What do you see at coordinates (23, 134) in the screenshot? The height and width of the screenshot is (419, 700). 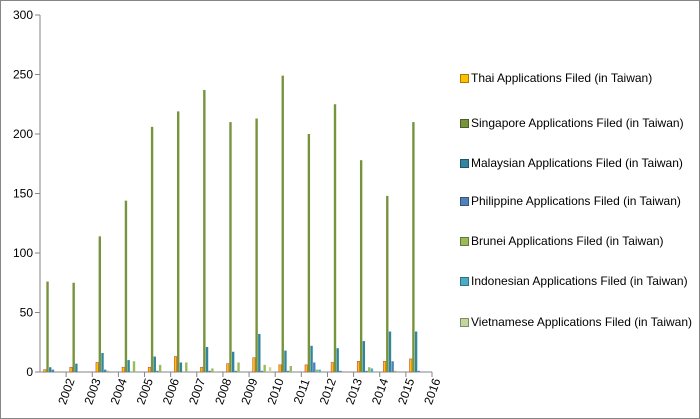 I see `y-tick-label: 200` at bounding box center [23, 134].